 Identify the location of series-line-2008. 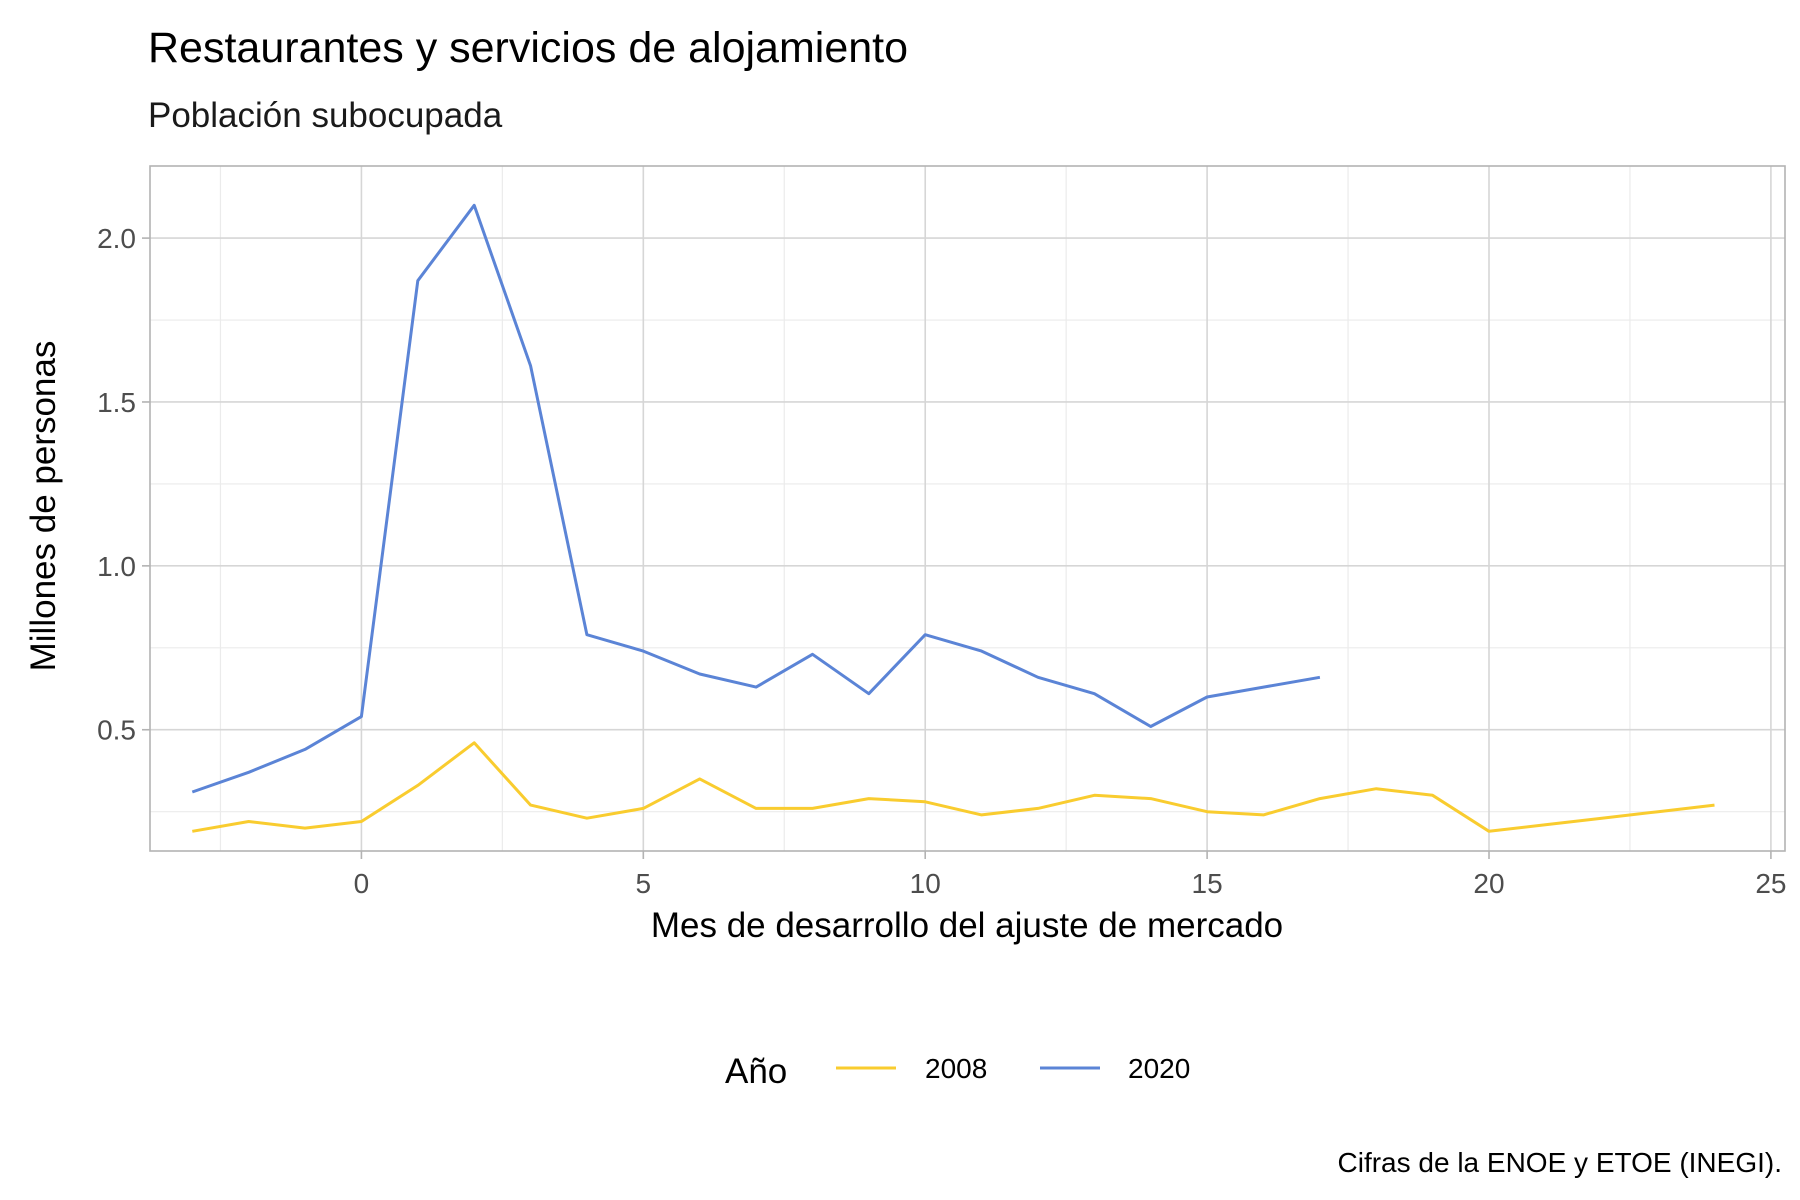
(953, 787).